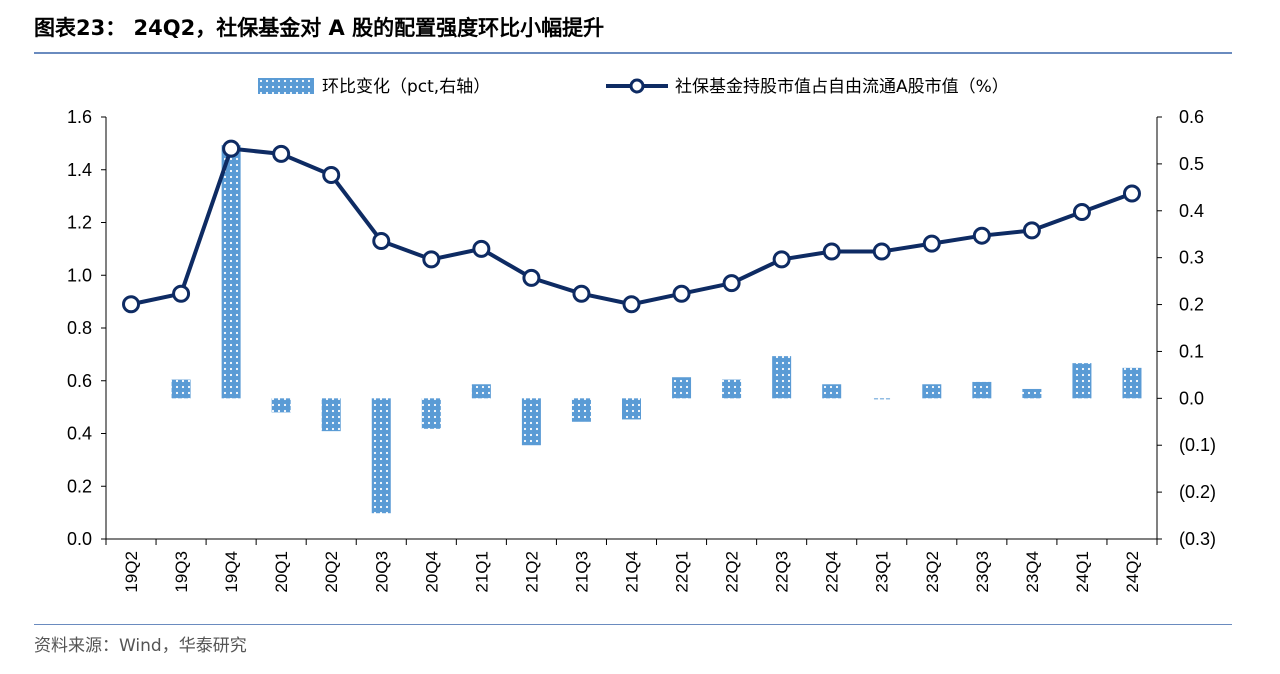  What do you see at coordinates (881, 251) in the screenshot?
I see `line-point-23Q1` at bounding box center [881, 251].